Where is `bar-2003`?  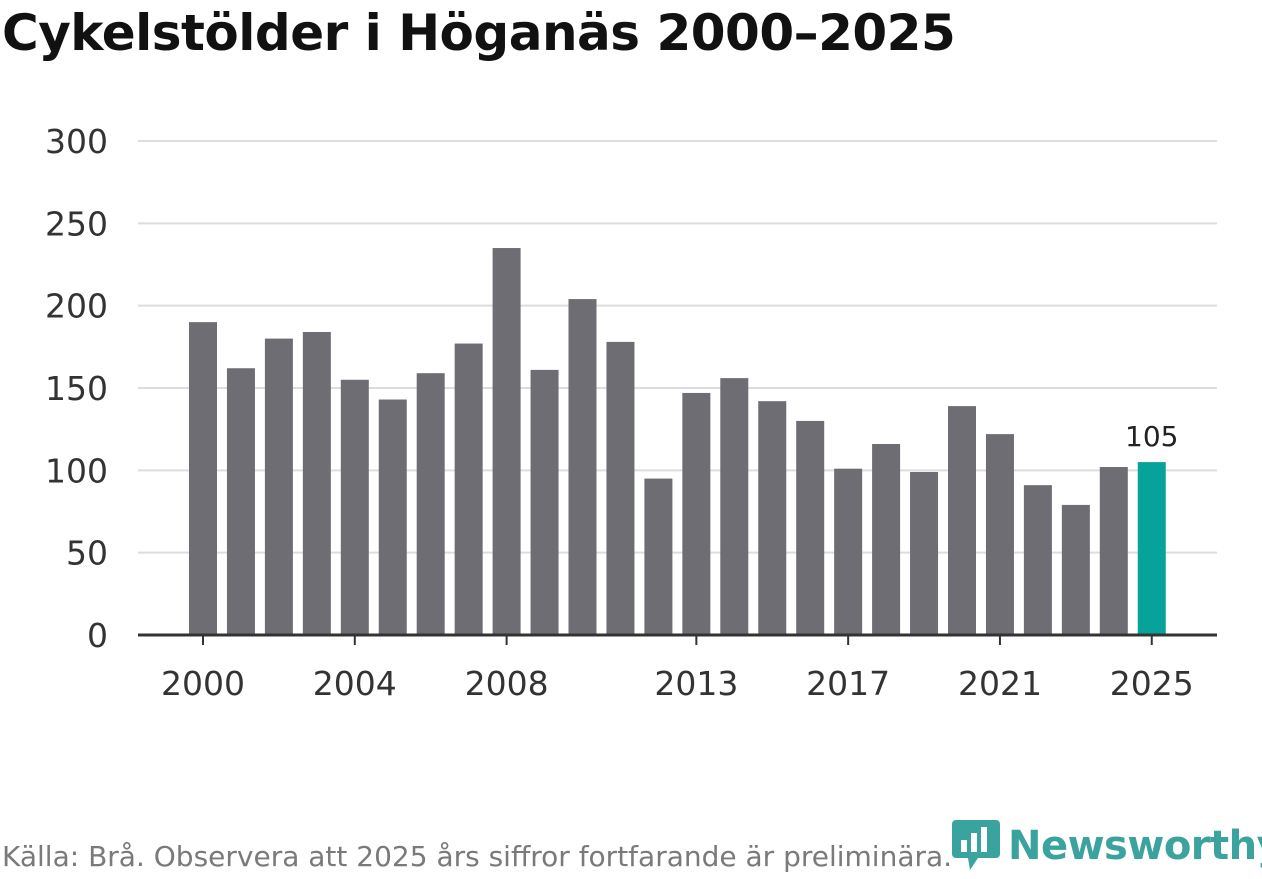
bar-2003 is located at coordinates (316, 483).